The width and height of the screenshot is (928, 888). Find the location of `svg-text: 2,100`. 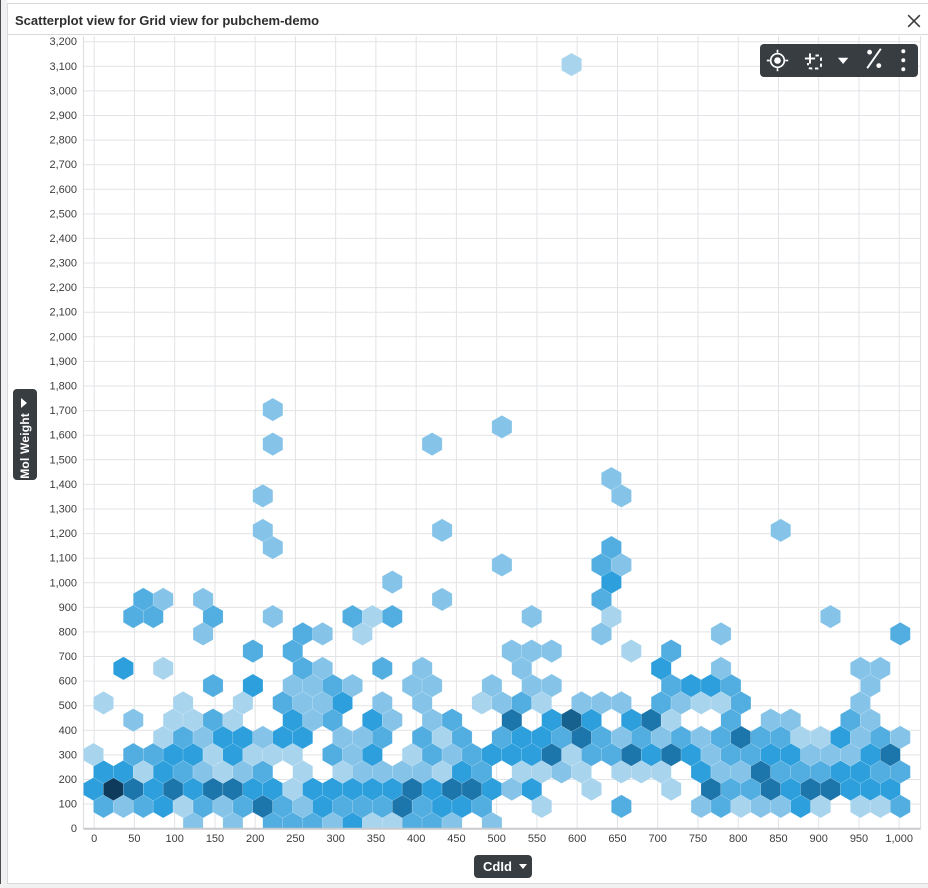

svg-text: 2,100 is located at coordinates (63, 313).